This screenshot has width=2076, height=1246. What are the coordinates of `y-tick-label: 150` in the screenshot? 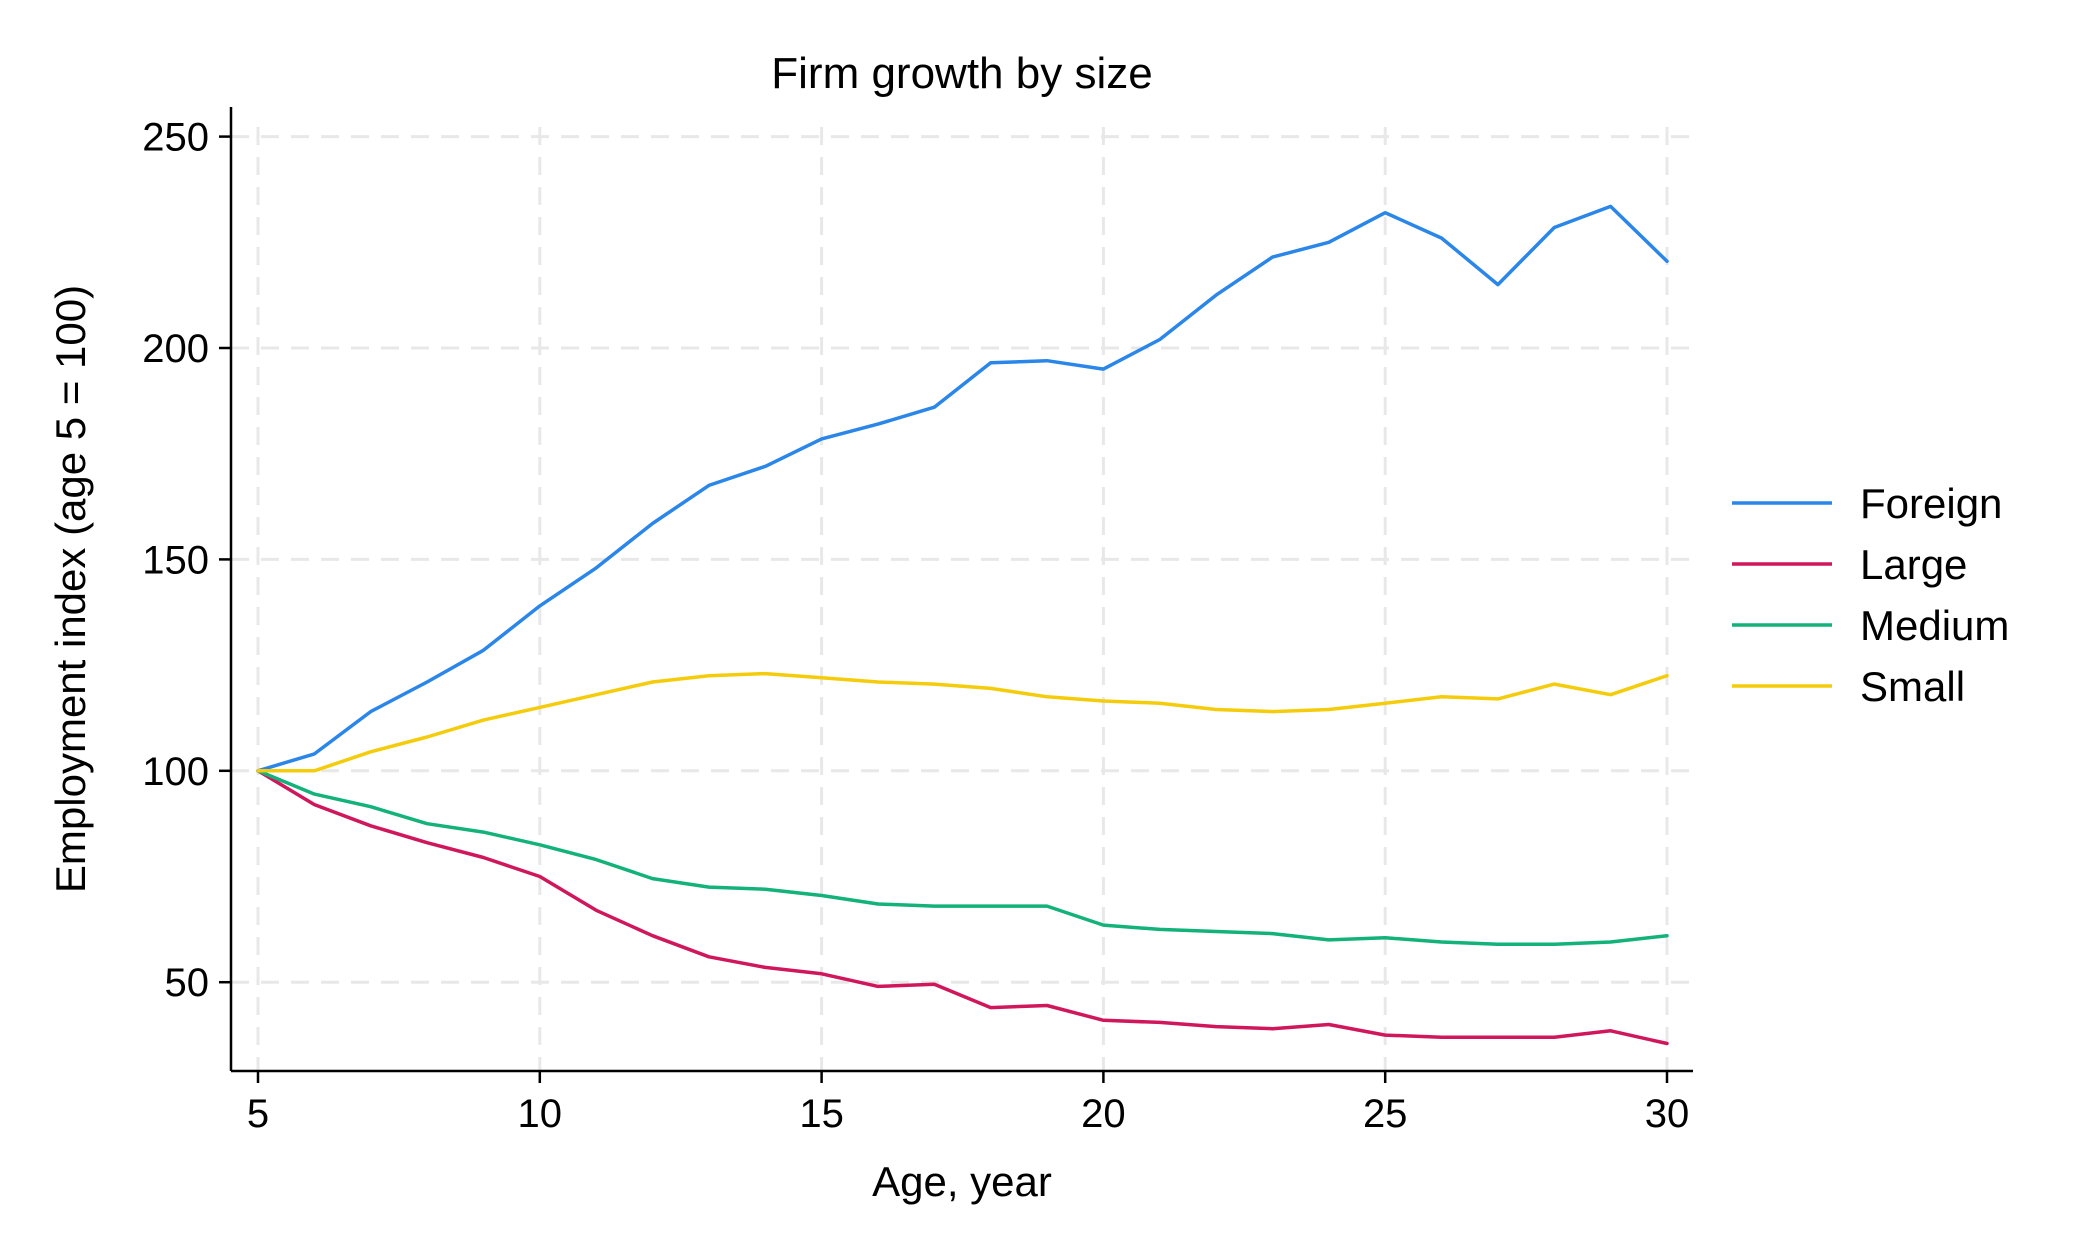 It's located at (175, 560).